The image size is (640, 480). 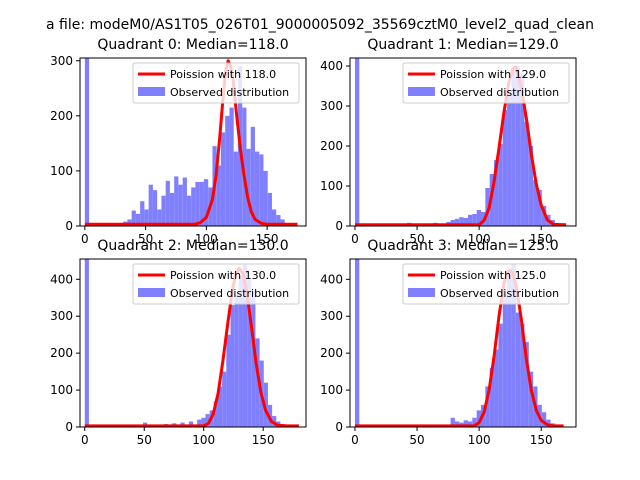 What do you see at coordinates (192, 45) in the screenshot?
I see `quadrant-0-title: Quadrant 0: Median=118.0` at bounding box center [192, 45].